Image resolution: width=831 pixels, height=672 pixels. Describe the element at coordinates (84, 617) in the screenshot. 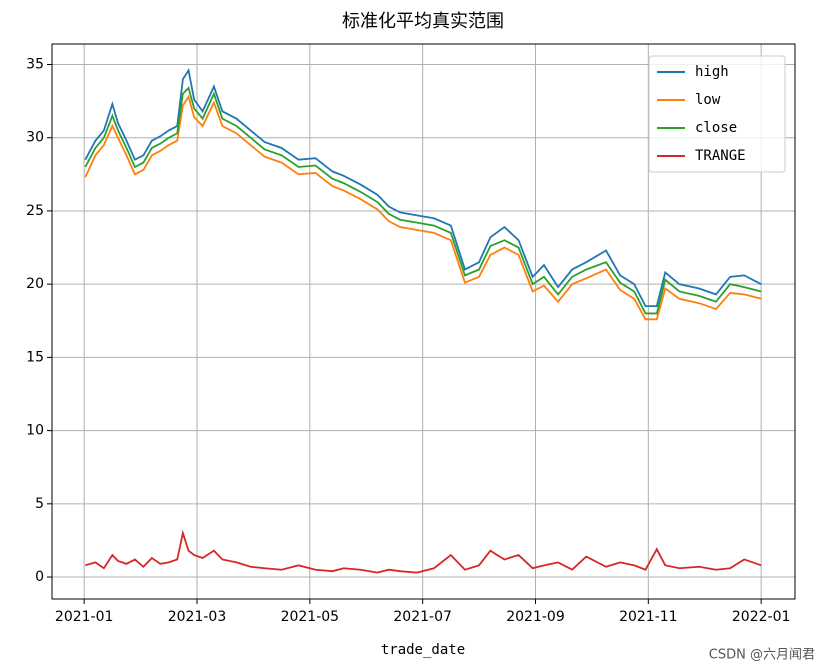

I see `x-tick-label: 2021-01` at that location.